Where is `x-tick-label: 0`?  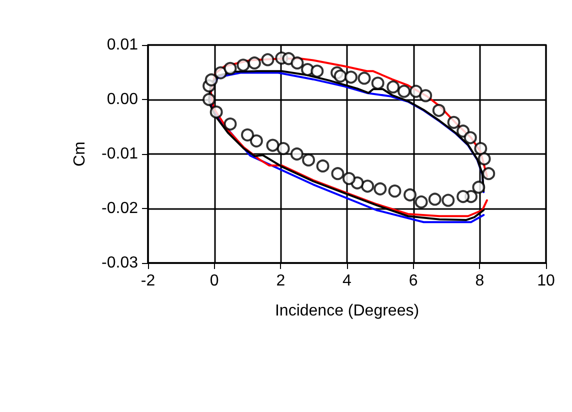 x-tick-label: 0 is located at coordinates (214, 281).